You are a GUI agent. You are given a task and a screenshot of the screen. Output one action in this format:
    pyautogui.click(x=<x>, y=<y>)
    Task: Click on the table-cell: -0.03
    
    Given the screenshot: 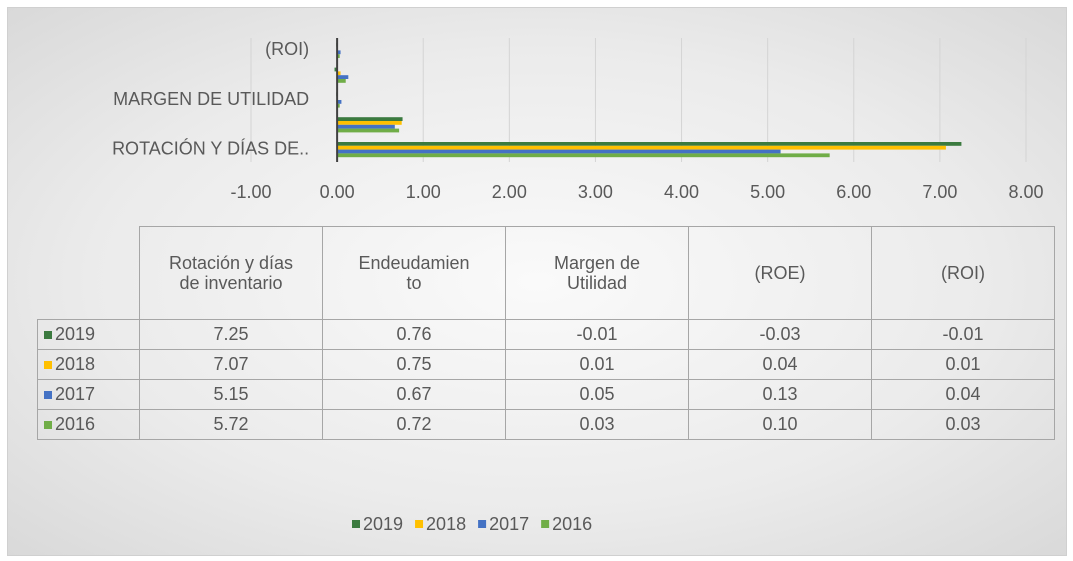 What is the action you would take?
    pyautogui.click(x=780, y=334)
    